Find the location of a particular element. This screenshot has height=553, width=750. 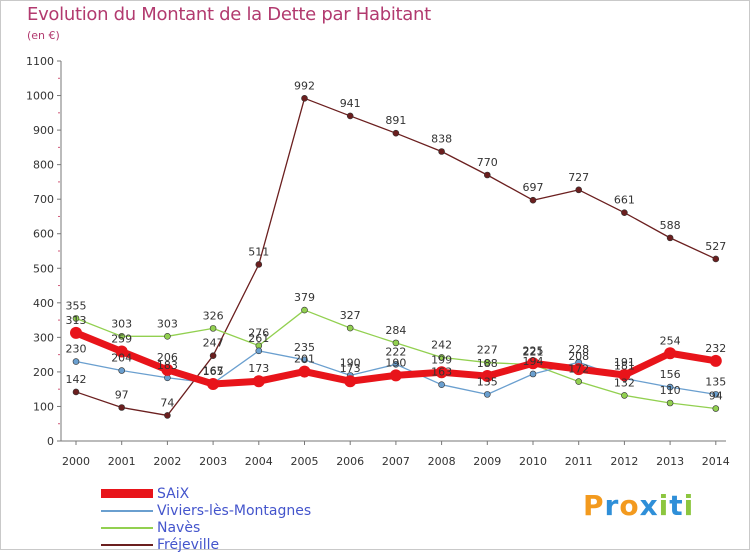

data-label-3: 511 is located at coordinates (258, 251).